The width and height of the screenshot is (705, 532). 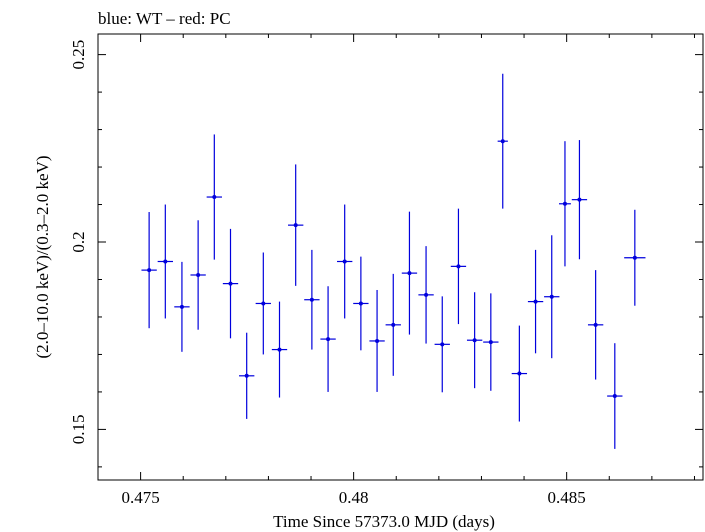 What do you see at coordinates (567, 497) in the screenshot?
I see `x-tick-label: 0.485` at bounding box center [567, 497].